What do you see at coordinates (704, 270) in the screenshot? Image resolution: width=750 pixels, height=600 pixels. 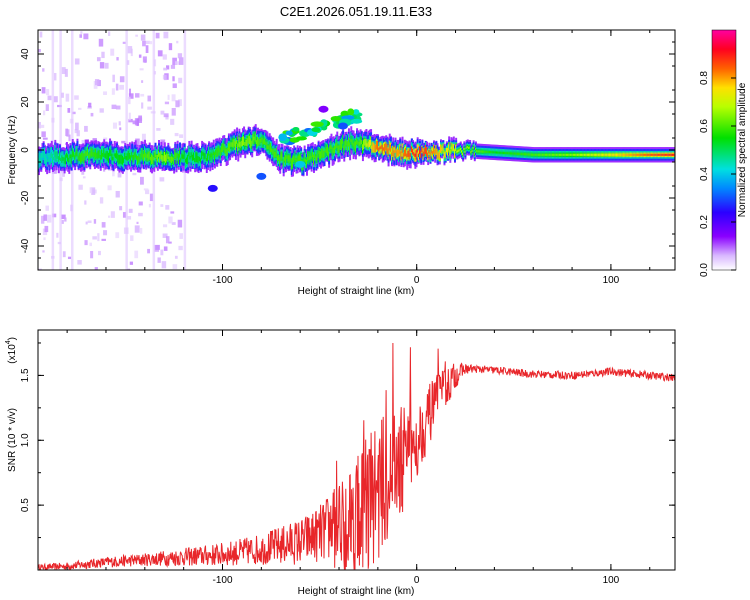 I see `colorbar-tick-label: 0.0` at bounding box center [704, 270].